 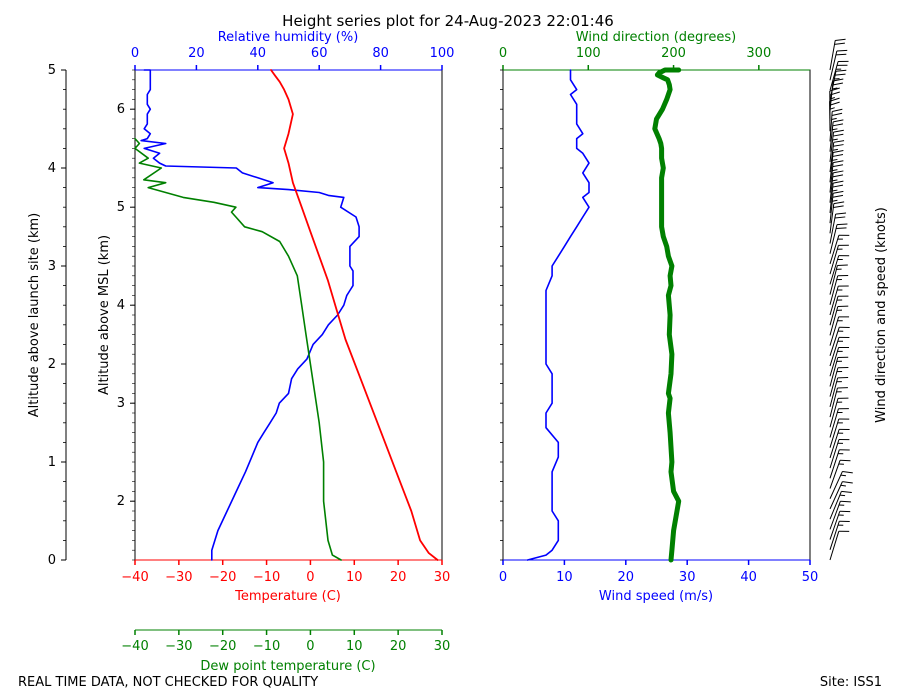 What do you see at coordinates (121, 501) in the screenshot?
I see `alt-msl-tick-label: 2` at bounding box center [121, 501].